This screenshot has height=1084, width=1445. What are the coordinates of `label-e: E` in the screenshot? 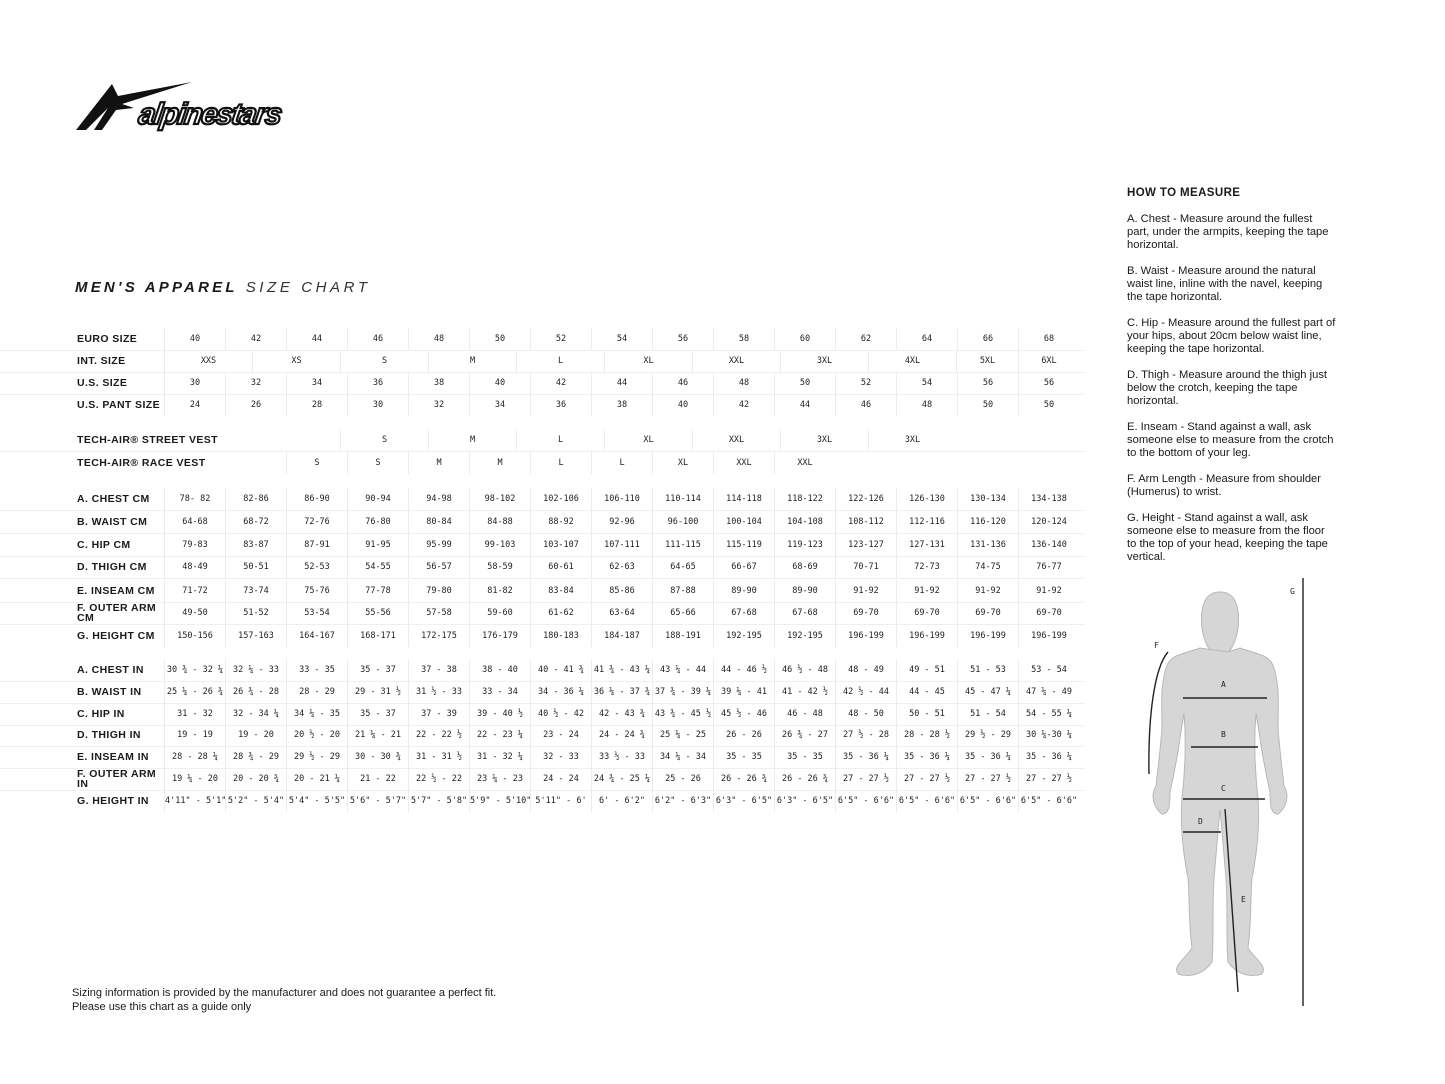 It's located at (1243, 899).